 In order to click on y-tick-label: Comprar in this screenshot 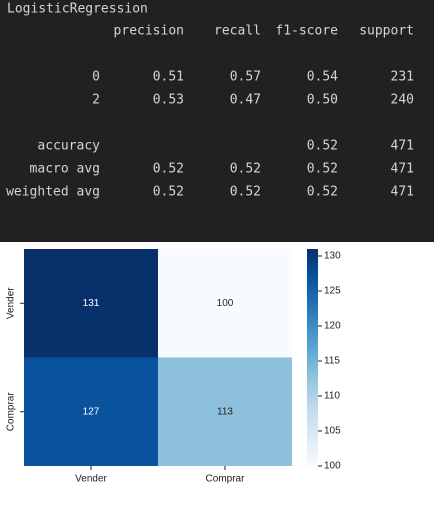, I will do `click(11, 412)`.